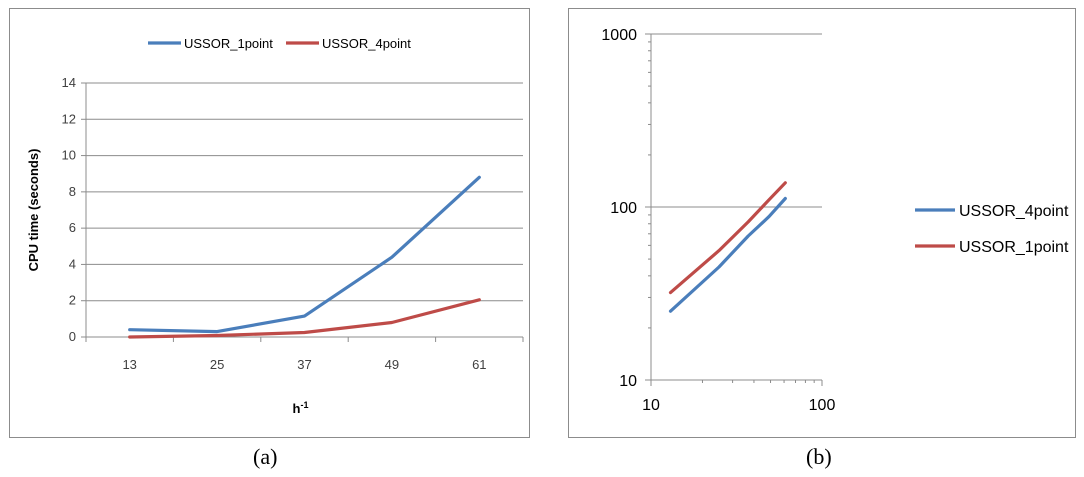 Image resolution: width=1084 pixels, height=477 pixels. Describe the element at coordinates (819, 456) in the screenshot. I see `caption-b: (b)` at that location.